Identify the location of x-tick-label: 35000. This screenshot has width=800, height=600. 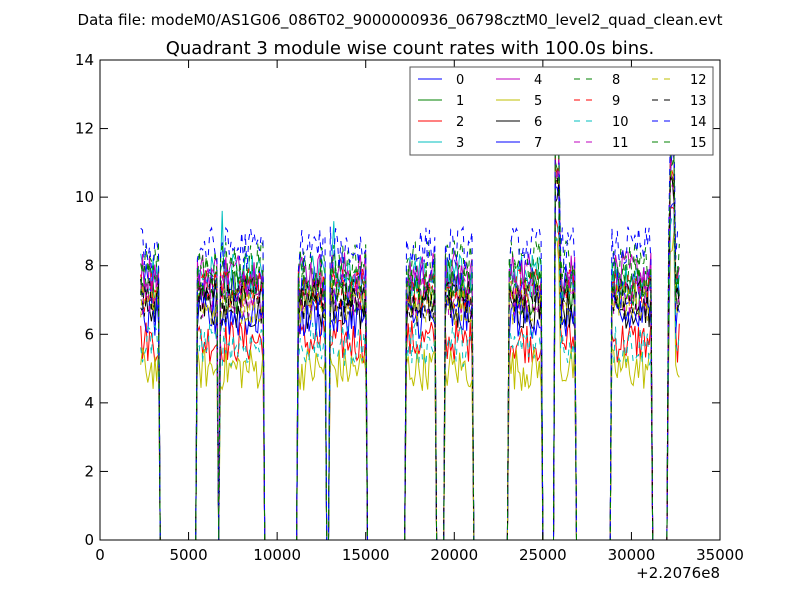
(720, 555).